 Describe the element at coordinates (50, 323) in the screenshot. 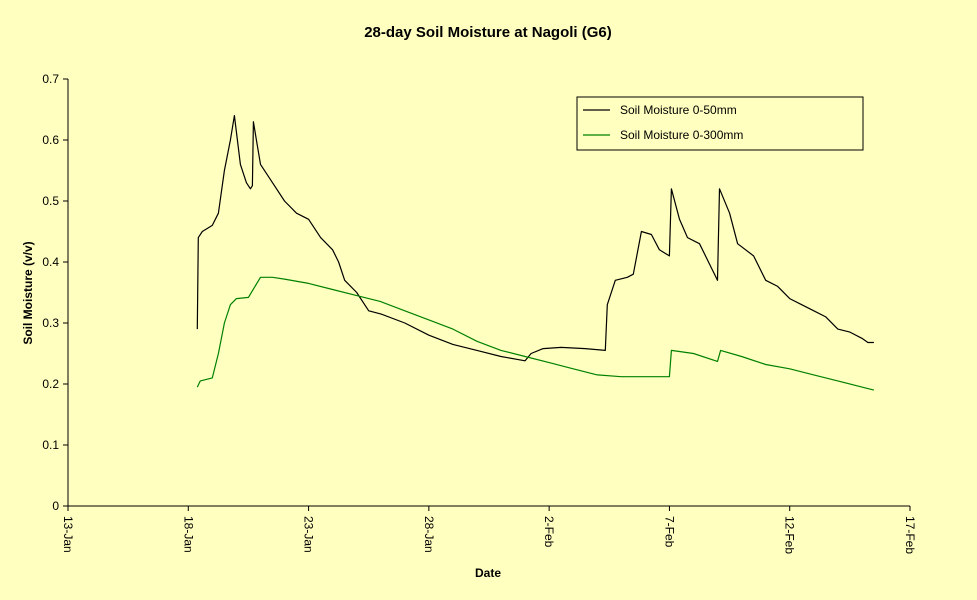

I see `y-tick-label: 0.3` at that location.